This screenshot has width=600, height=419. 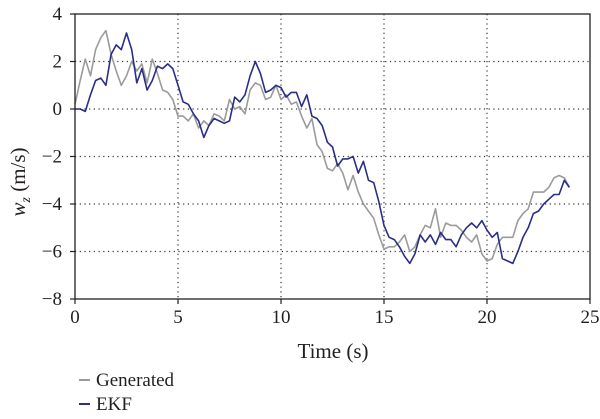 What do you see at coordinates (52, 299) in the screenshot?
I see `y-tick-label: −8` at bounding box center [52, 299].